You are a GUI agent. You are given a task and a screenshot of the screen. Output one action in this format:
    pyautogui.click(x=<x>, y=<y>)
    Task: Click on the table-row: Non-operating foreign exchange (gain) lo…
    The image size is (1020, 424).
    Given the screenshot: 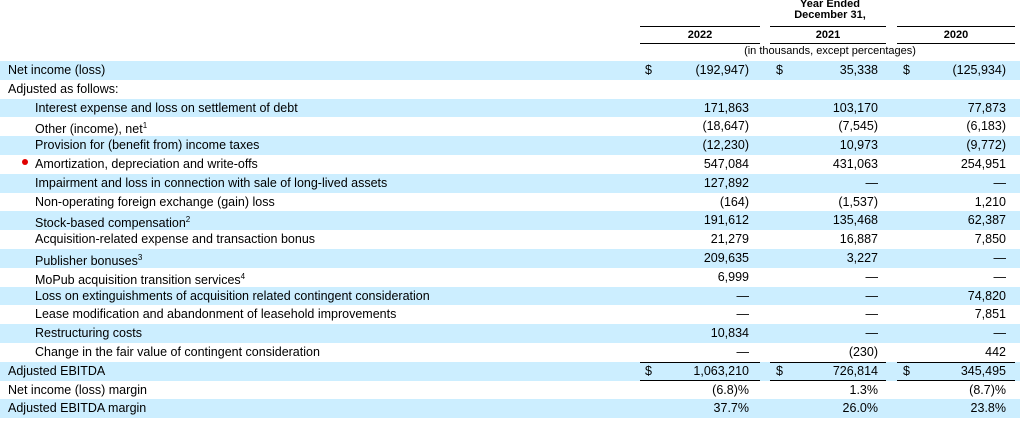 What is the action you would take?
    pyautogui.click(x=510, y=202)
    